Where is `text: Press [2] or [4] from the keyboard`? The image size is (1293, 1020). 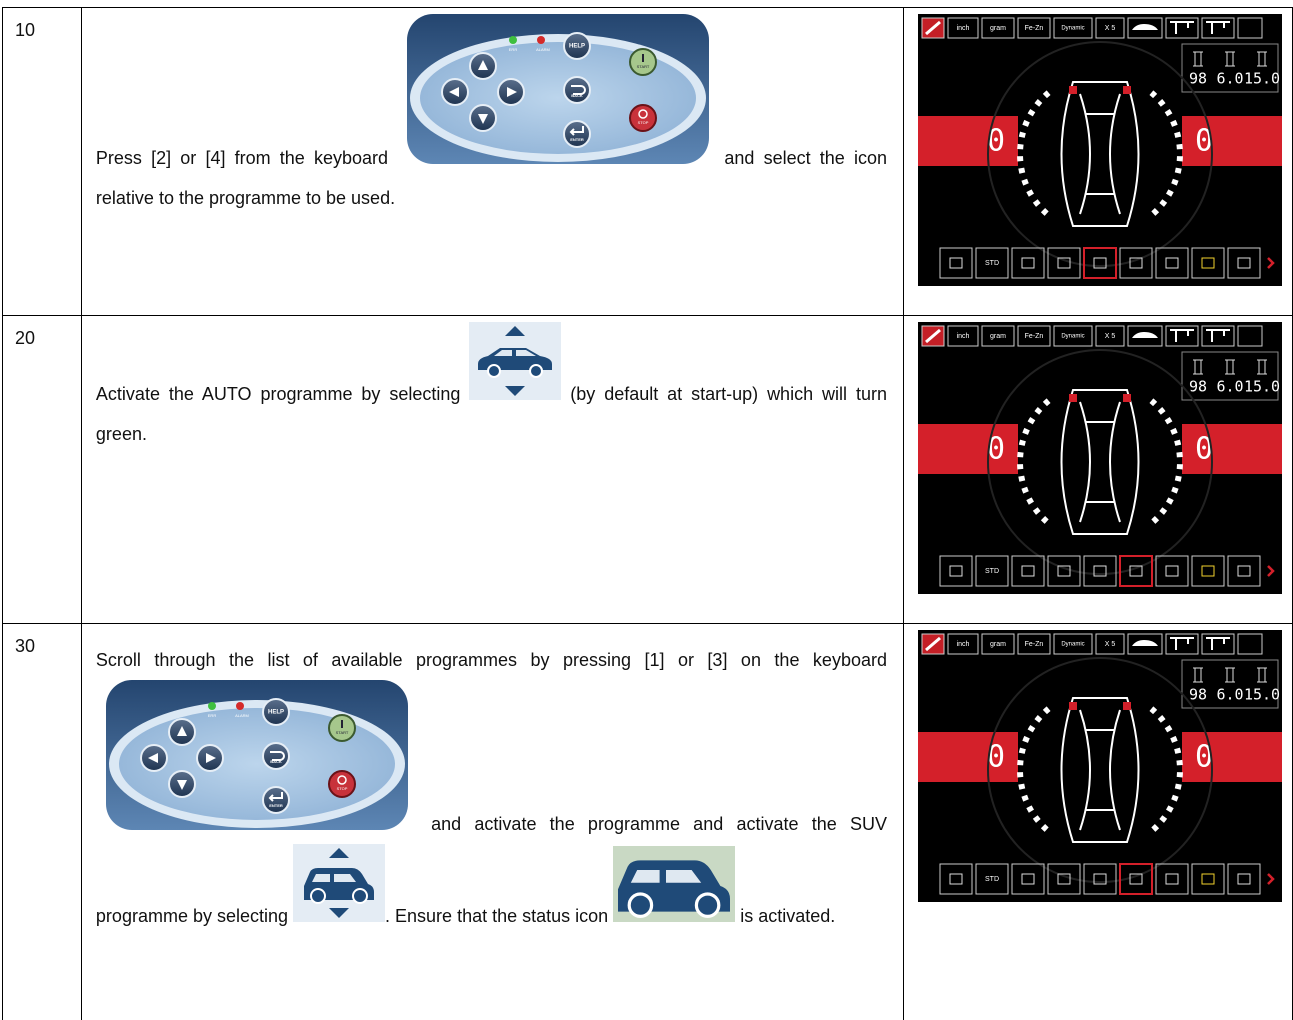 text: Press [2] or [4] from the keyboard is located at coordinates (242, 158).